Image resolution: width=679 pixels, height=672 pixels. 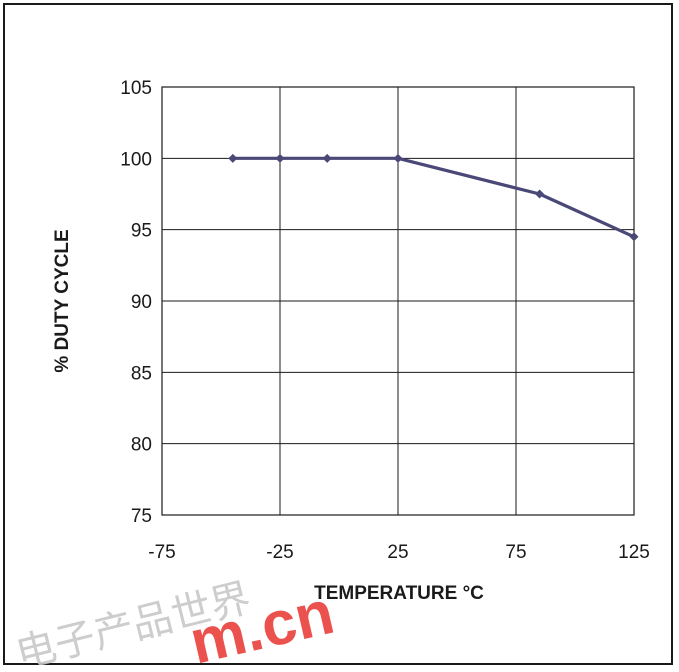 What do you see at coordinates (141, 231) in the screenshot?
I see `y-tick-label: 95` at bounding box center [141, 231].